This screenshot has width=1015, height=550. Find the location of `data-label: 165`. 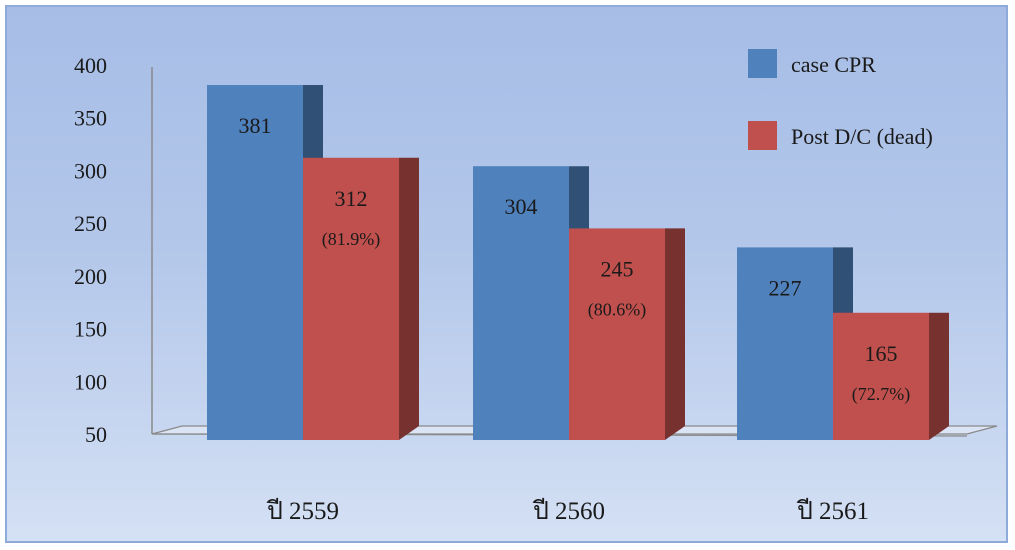

data-label: 165 is located at coordinates (881, 353).